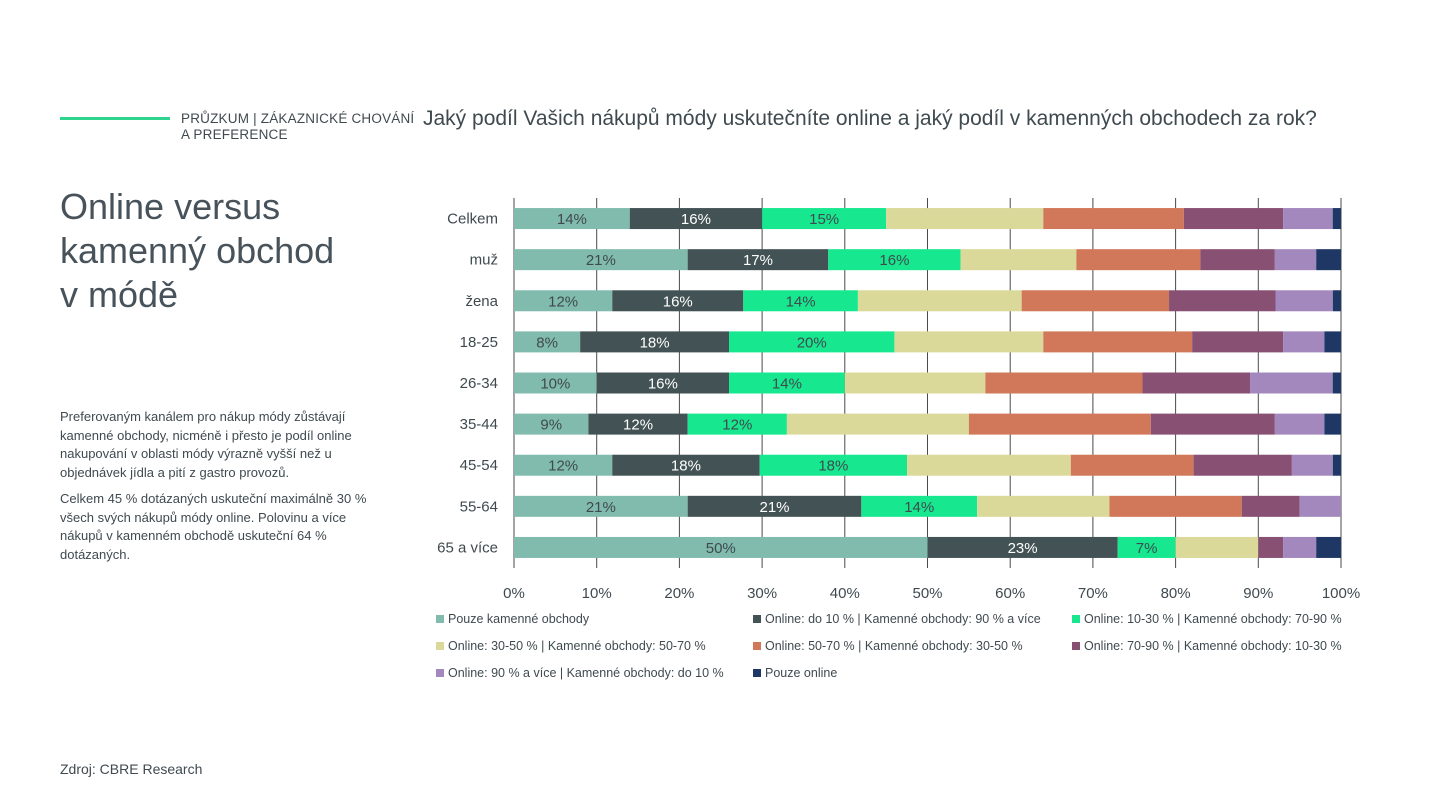 The image size is (1440, 803). What do you see at coordinates (597, 593) in the screenshot?
I see `x-tick-label: 10%` at bounding box center [597, 593].